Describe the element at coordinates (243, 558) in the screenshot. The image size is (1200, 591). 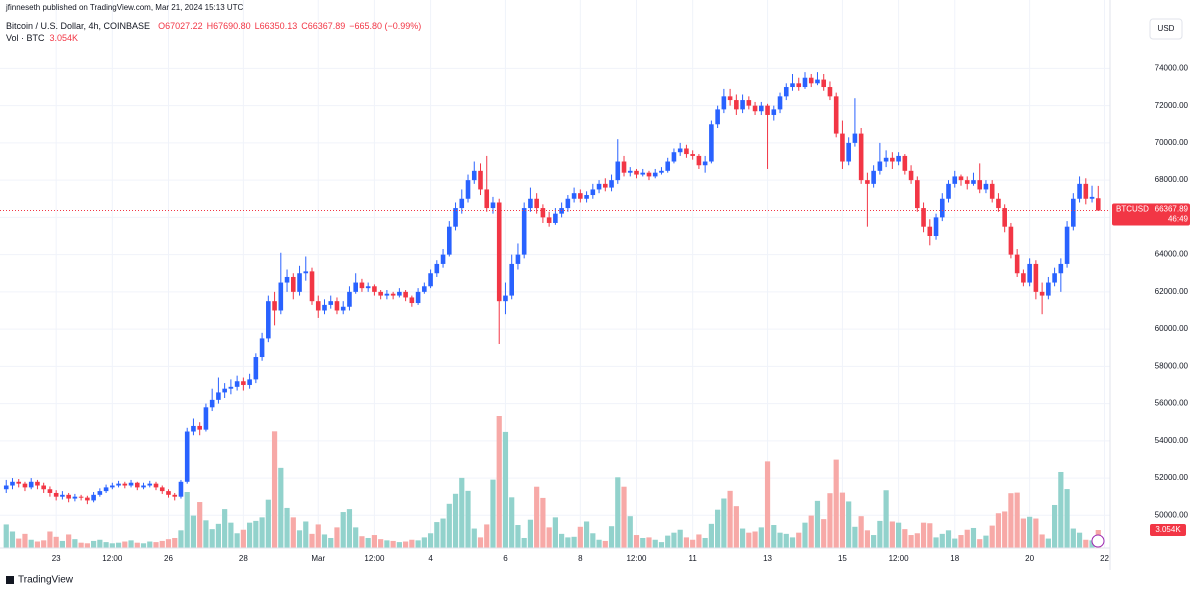
I see `x-tick-label: 28` at that location.